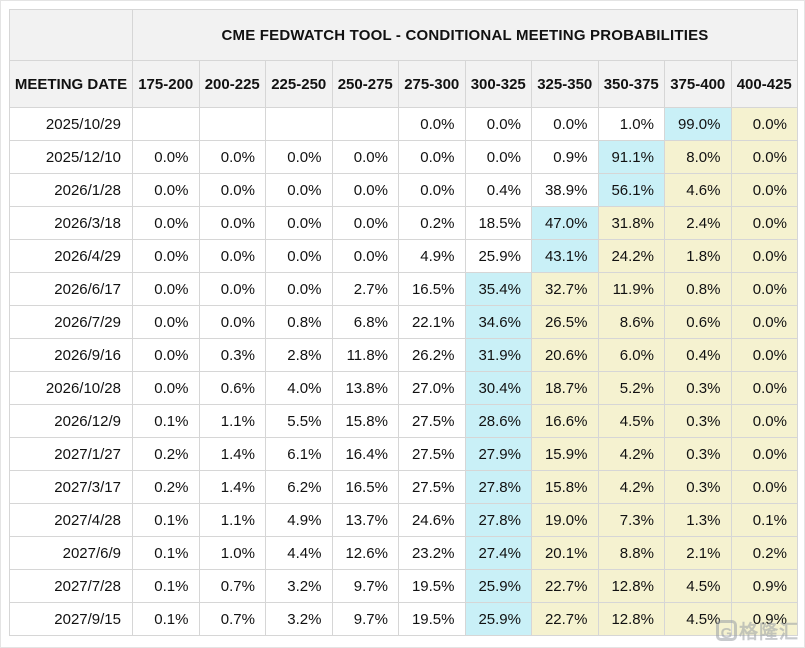 The height and width of the screenshot is (648, 805). Describe the element at coordinates (698, 553) in the screenshot. I see `probability-cell: 2.1%` at that location.